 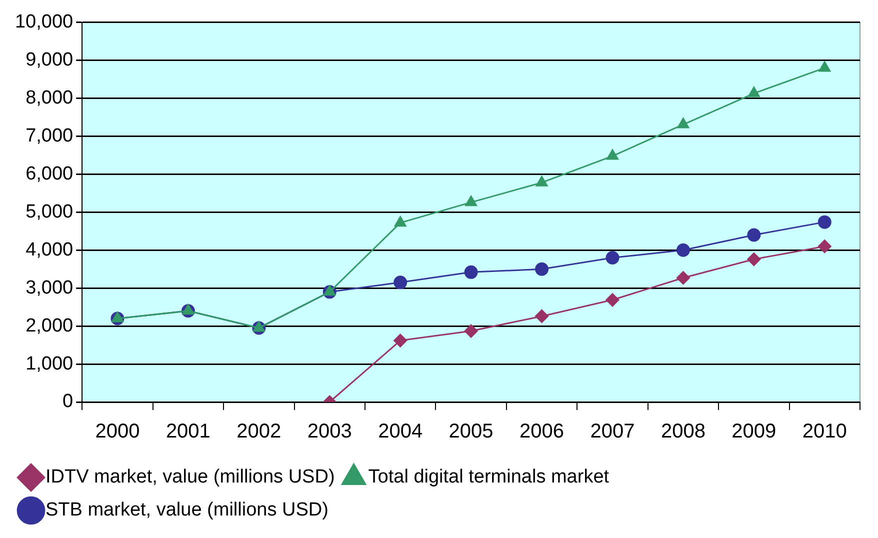 I want to click on legend-label: STB market, value (millions USD), so click(x=187, y=510).